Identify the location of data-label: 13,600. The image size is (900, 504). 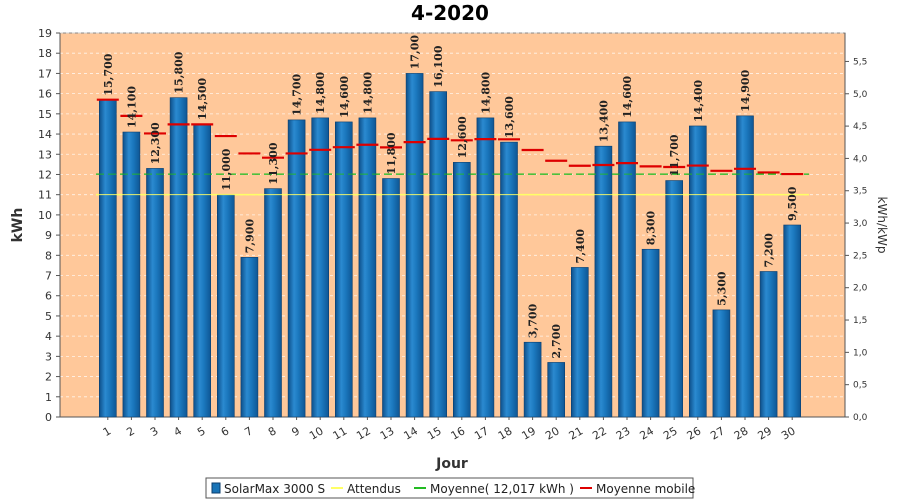
(509, 117).